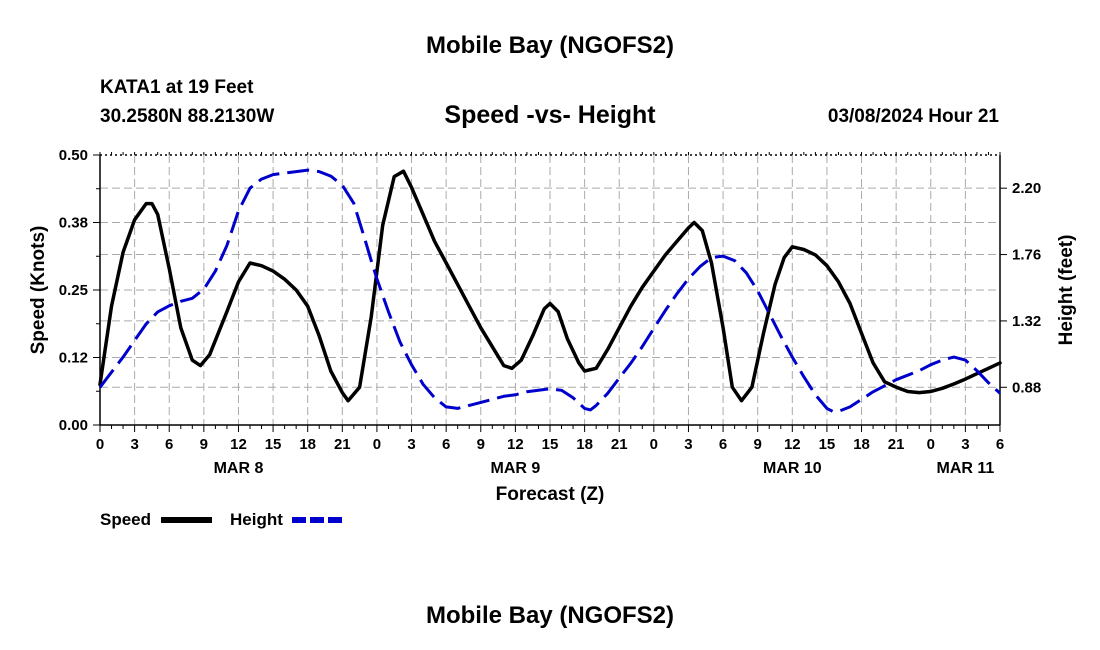 The width and height of the screenshot is (1100, 650). I want to click on x-day-label: MAR 11, so click(965, 468).